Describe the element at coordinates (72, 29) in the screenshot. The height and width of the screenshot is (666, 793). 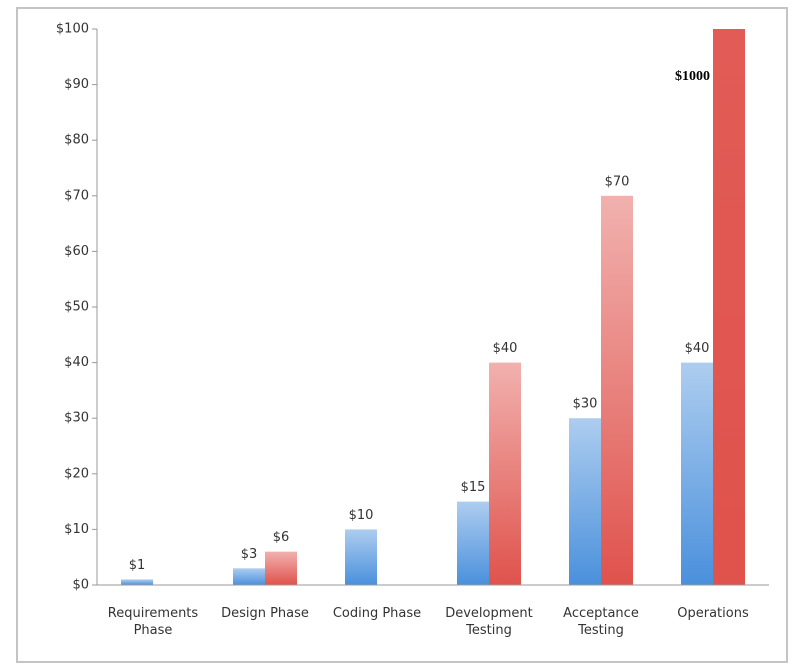
I see `y-tick-label: $100` at that location.